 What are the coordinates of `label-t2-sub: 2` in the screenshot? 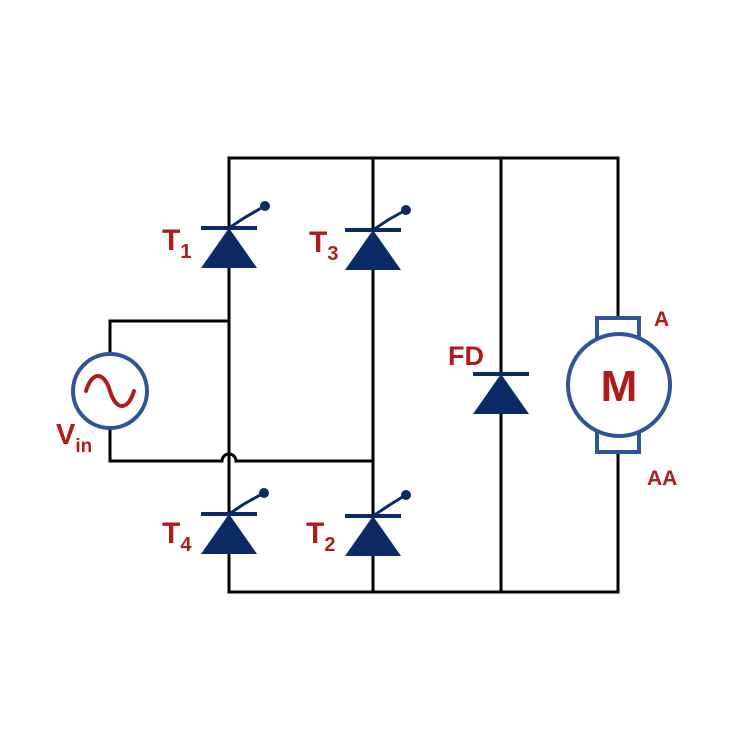 It's located at (329, 545).